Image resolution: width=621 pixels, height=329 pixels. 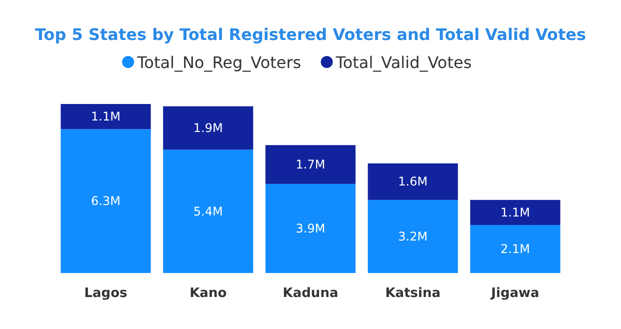 What do you see at coordinates (208, 293) in the screenshot?
I see `x-tick-label: Kano` at bounding box center [208, 293].